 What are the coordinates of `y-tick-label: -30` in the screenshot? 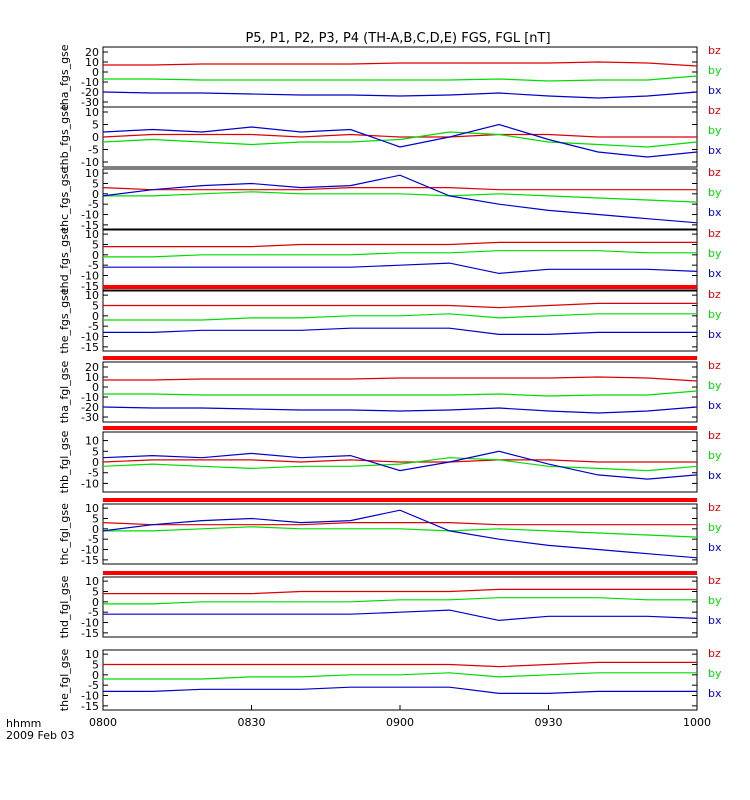 It's located at (90, 417).